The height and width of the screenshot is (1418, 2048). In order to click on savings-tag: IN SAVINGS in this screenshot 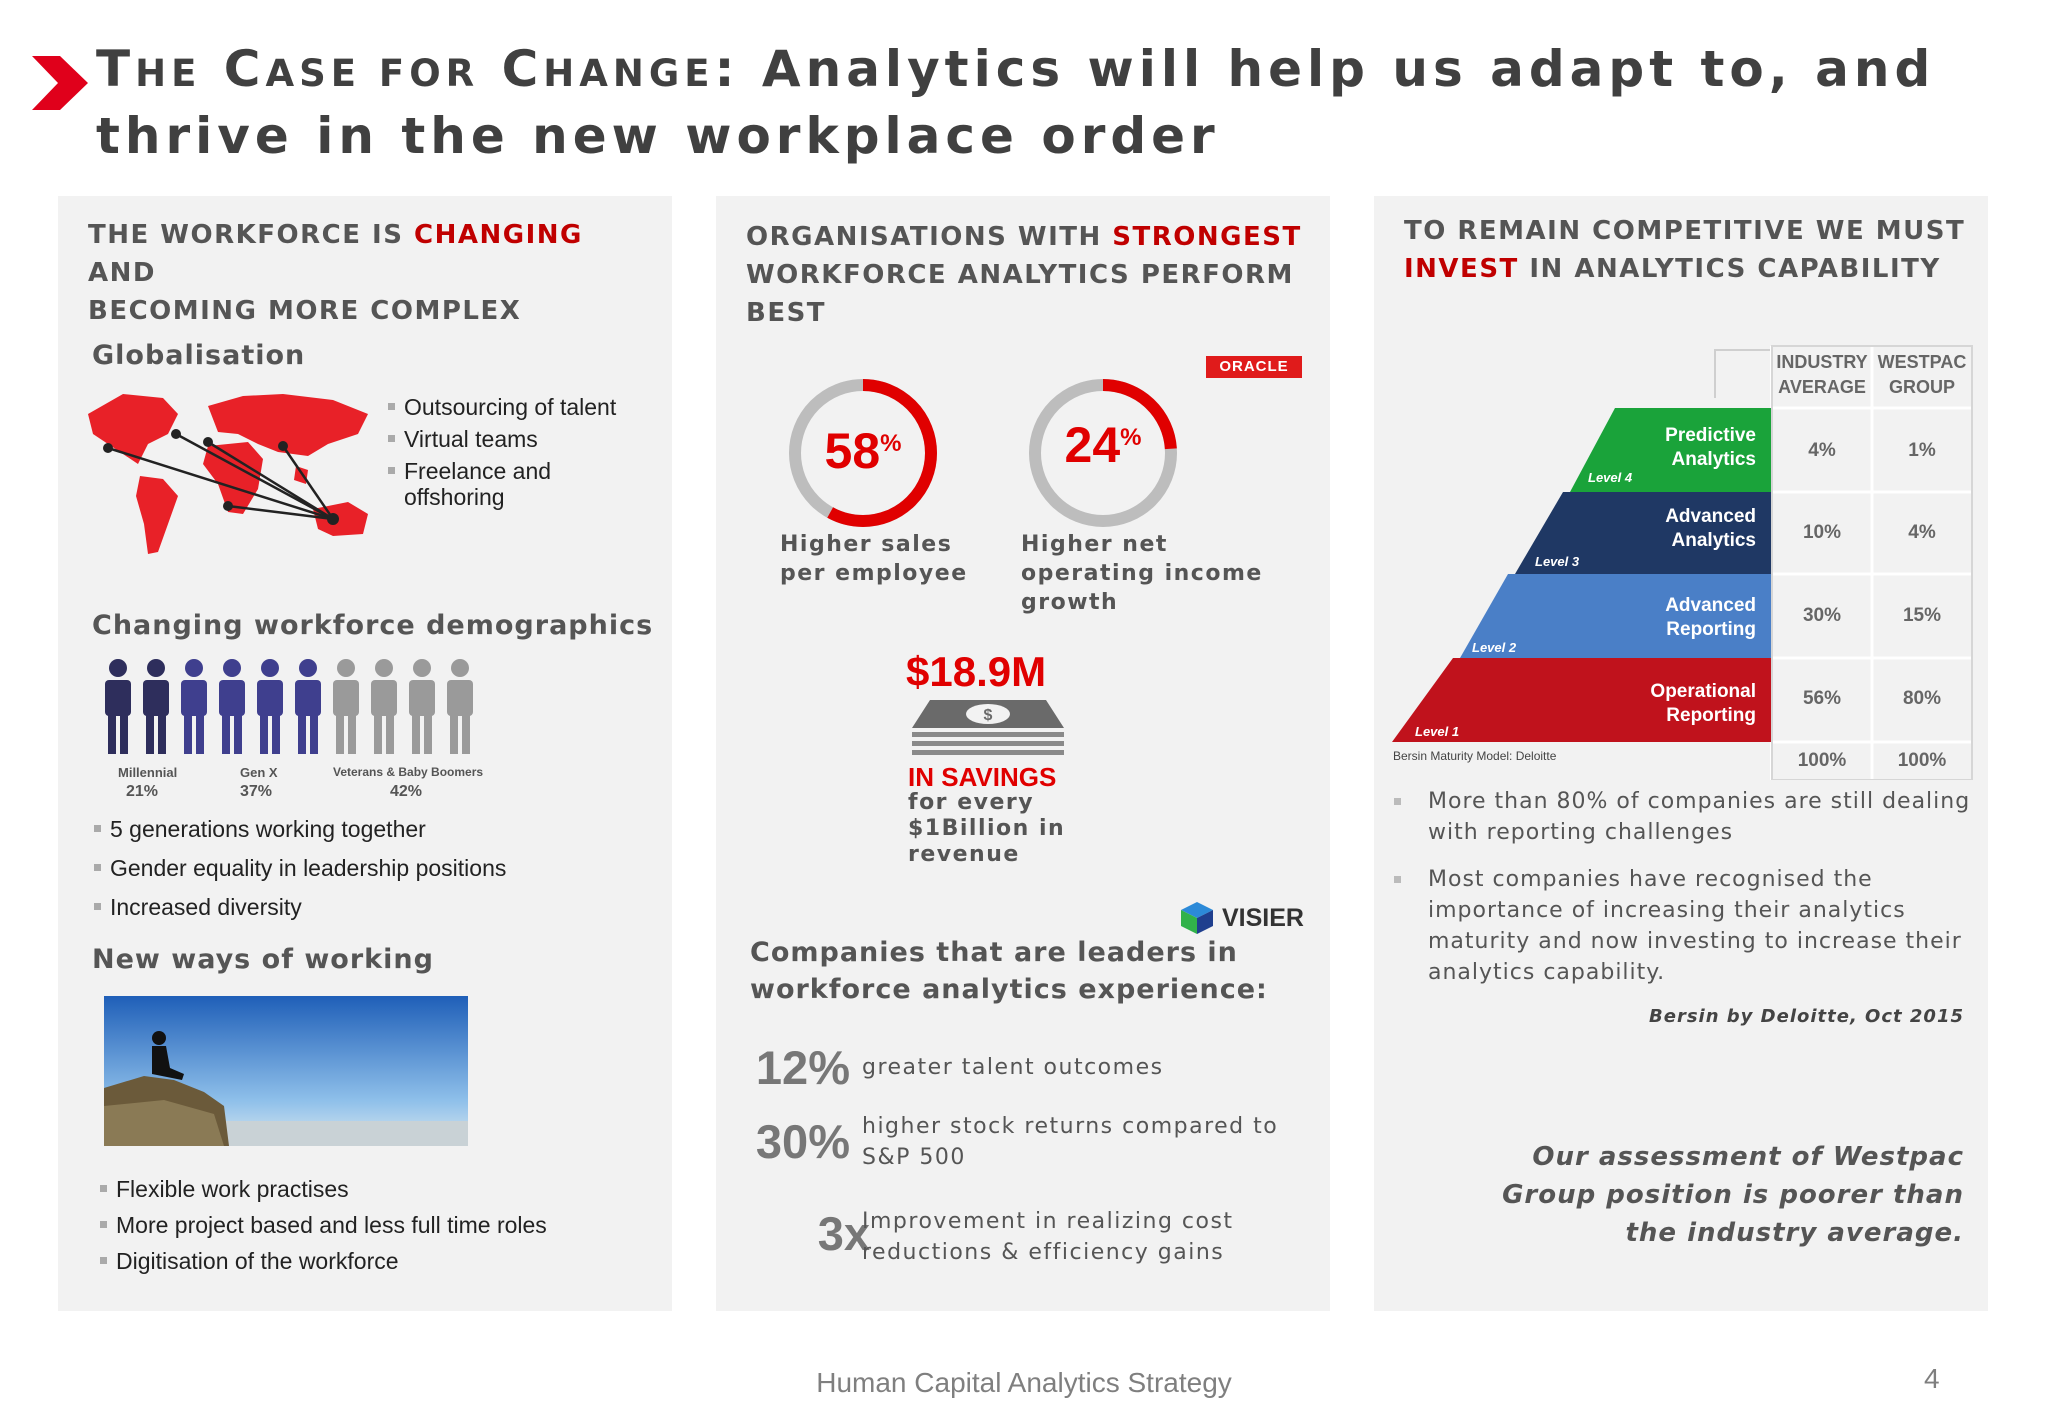, I will do `click(982, 777)`.